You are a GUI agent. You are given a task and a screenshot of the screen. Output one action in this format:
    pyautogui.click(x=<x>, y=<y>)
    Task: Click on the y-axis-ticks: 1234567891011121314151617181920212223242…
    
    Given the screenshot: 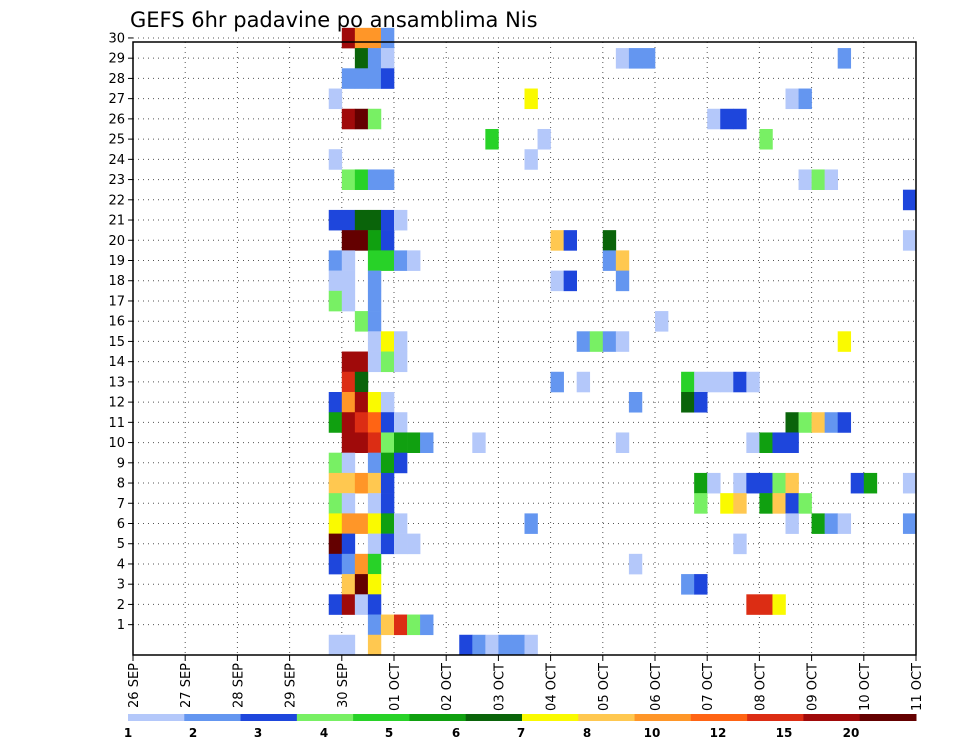 What is the action you would take?
    pyautogui.click(x=120, y=332)
    